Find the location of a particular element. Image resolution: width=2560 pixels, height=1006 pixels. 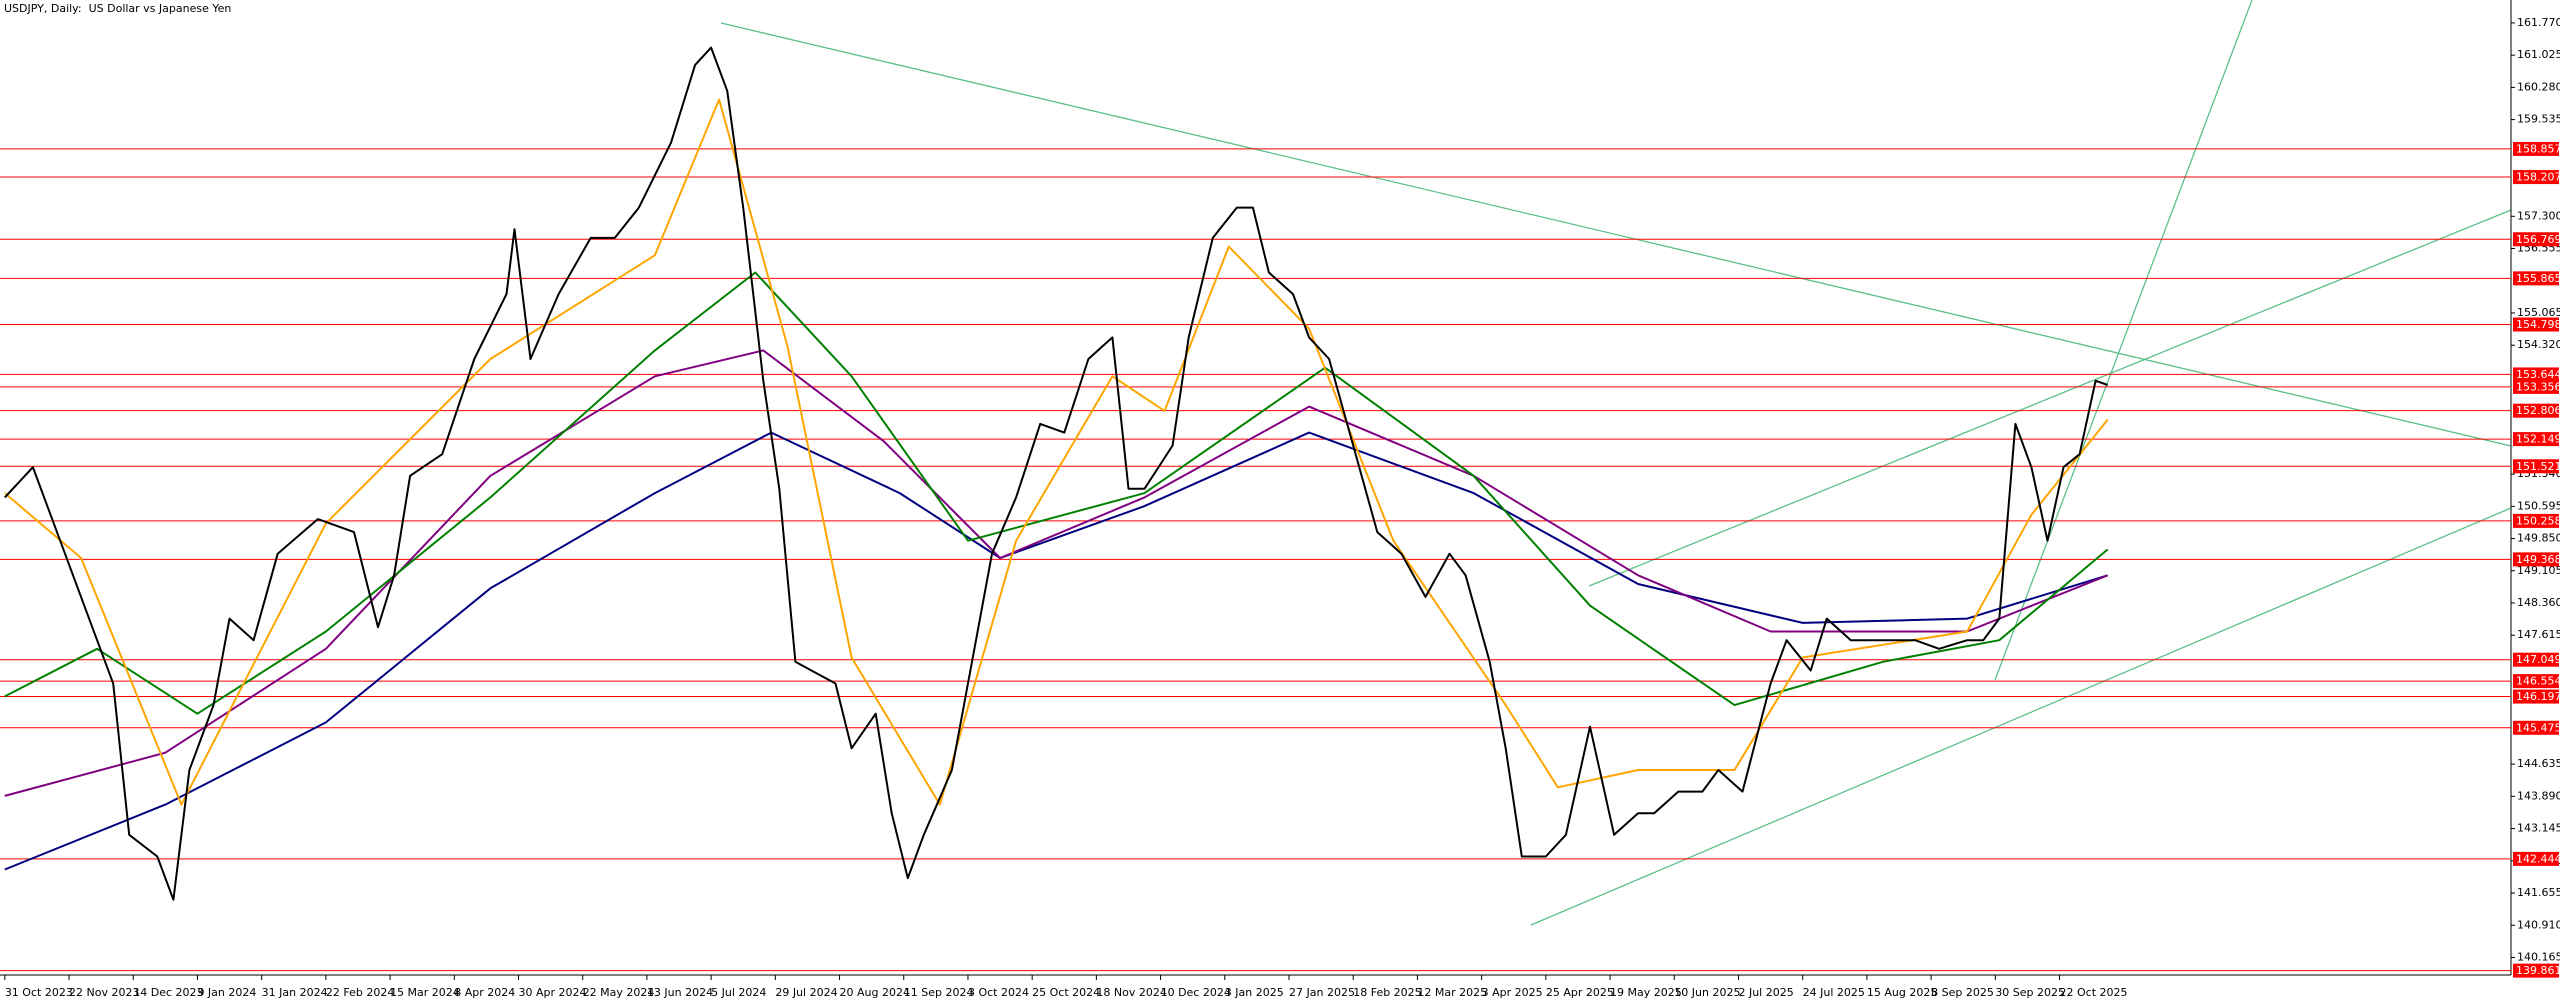

x-tick-label: 30 Sep 2025 is located at coordinates (2030, 992).